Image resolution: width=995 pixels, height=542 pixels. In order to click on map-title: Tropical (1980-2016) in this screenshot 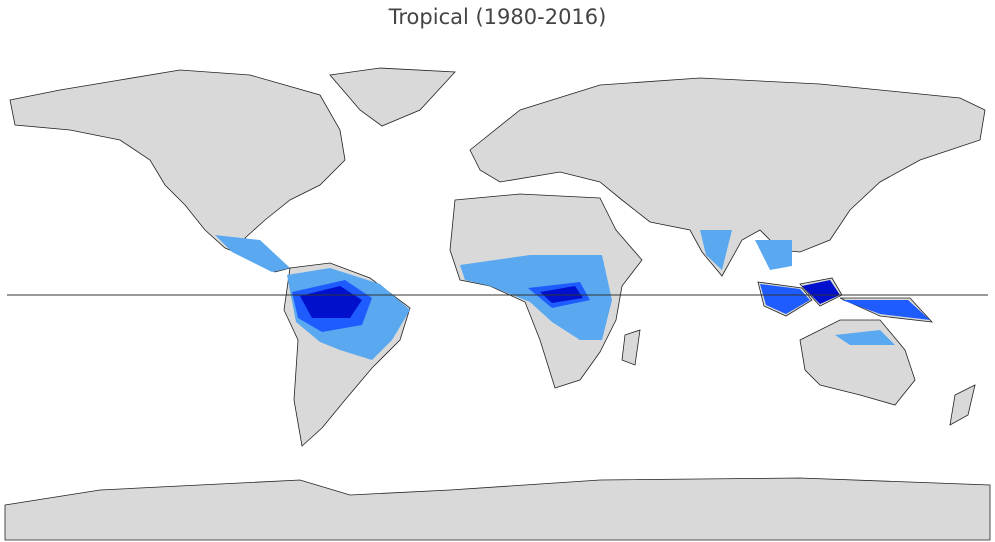, I will do `click(497, 17)`.